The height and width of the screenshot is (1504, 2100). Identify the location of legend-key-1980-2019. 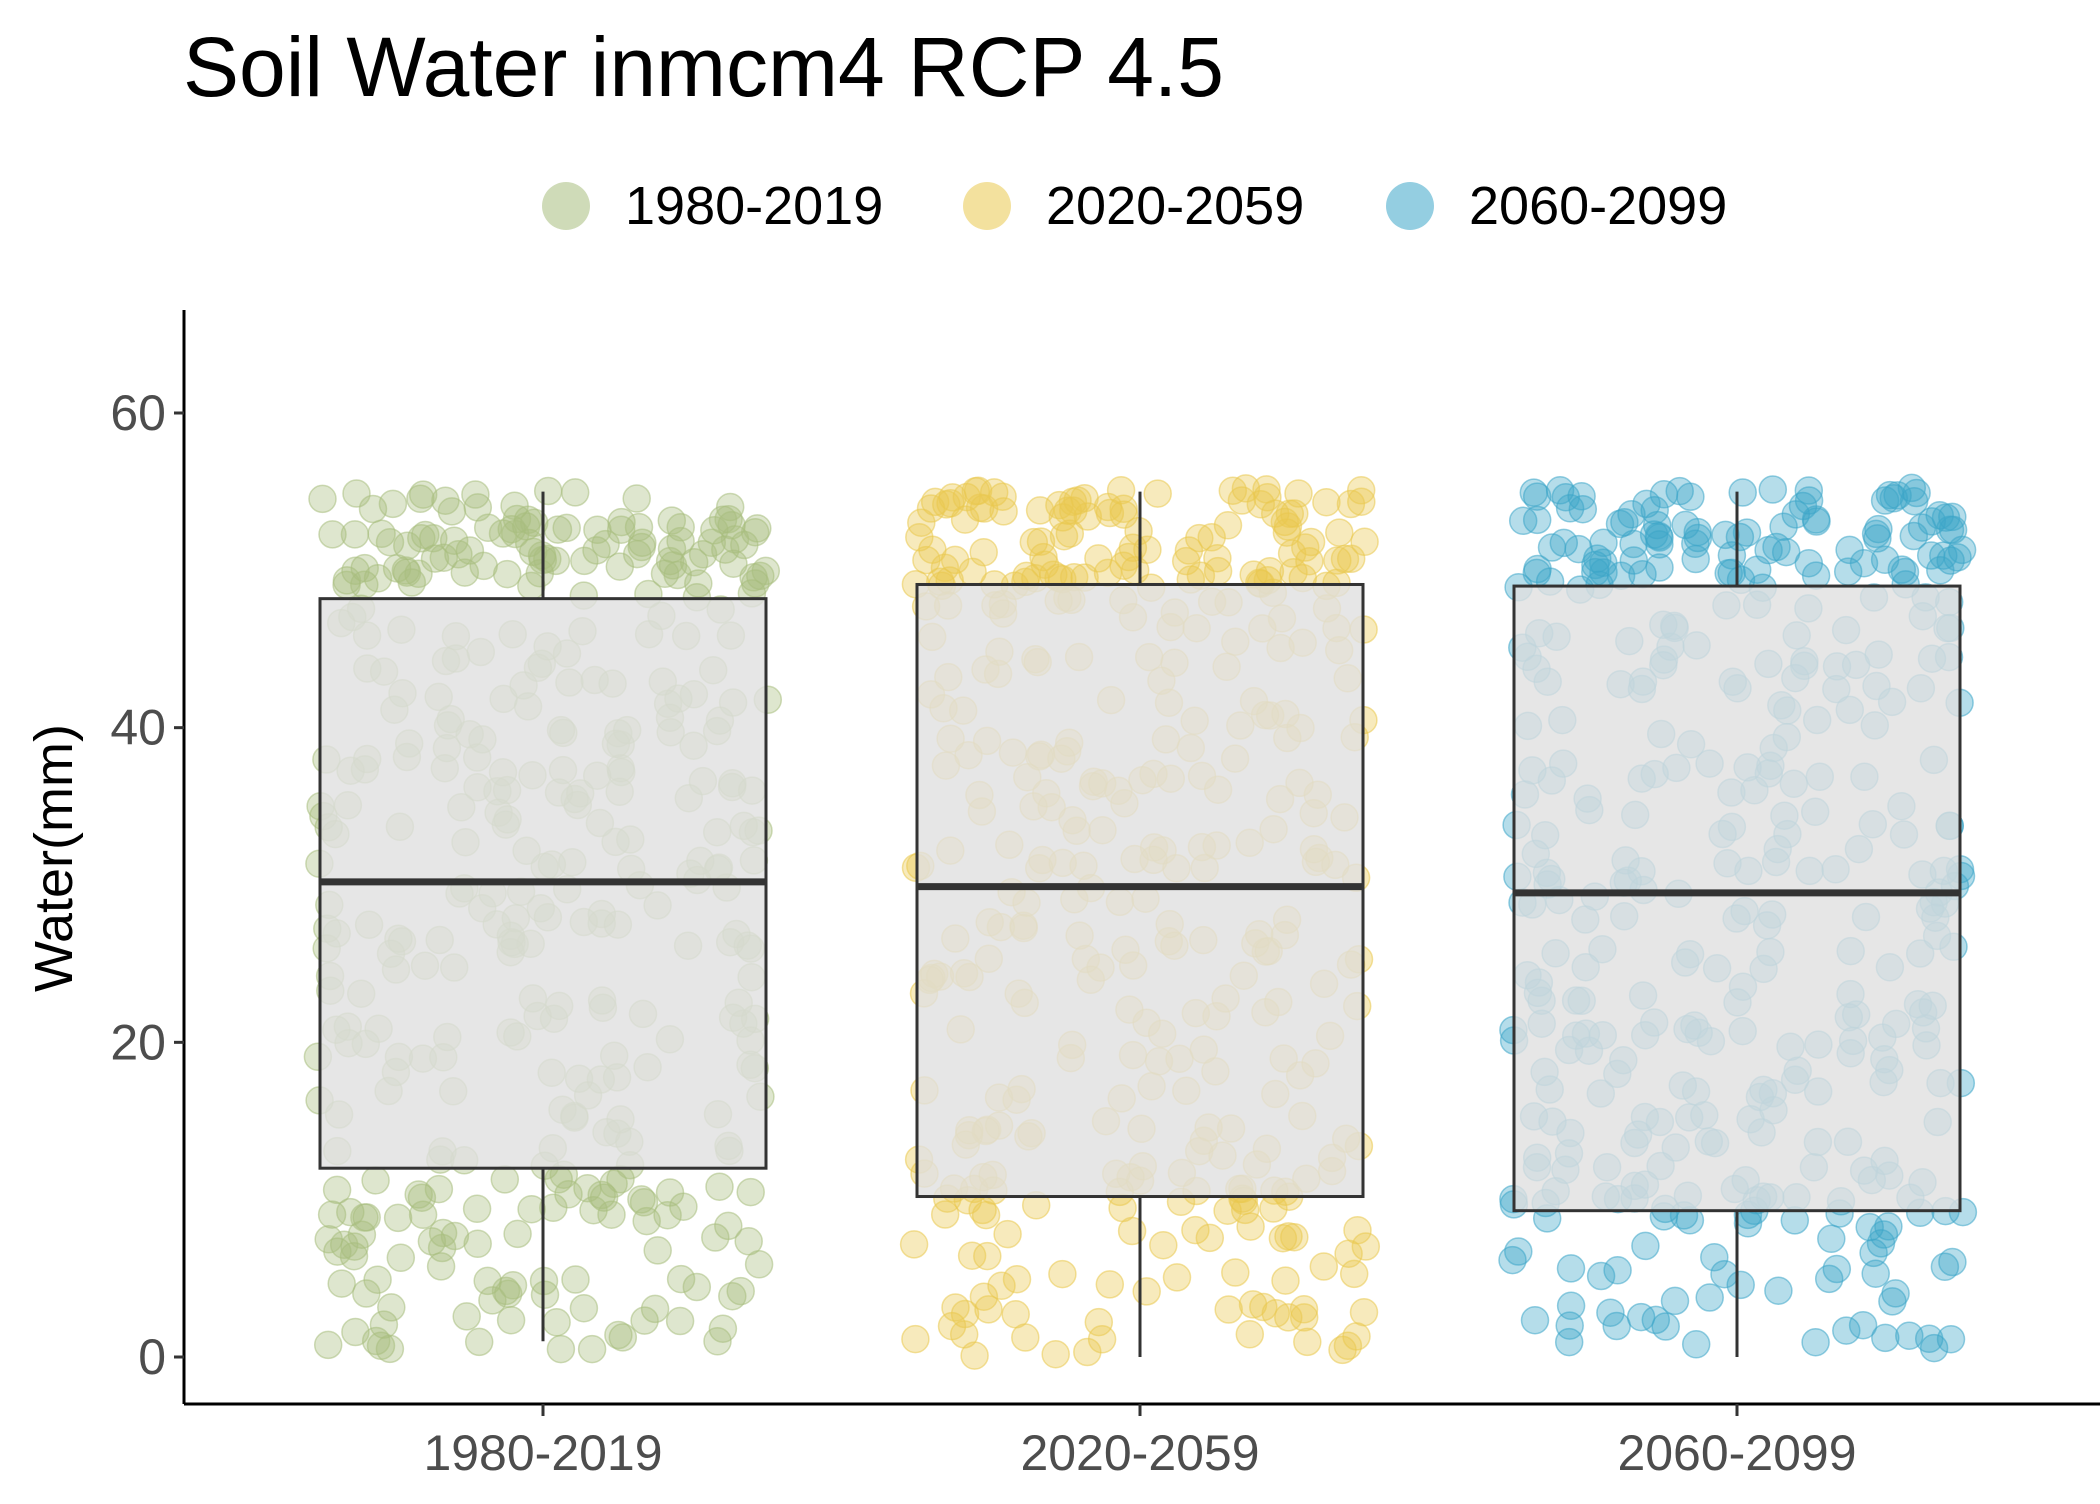
(566, 206).